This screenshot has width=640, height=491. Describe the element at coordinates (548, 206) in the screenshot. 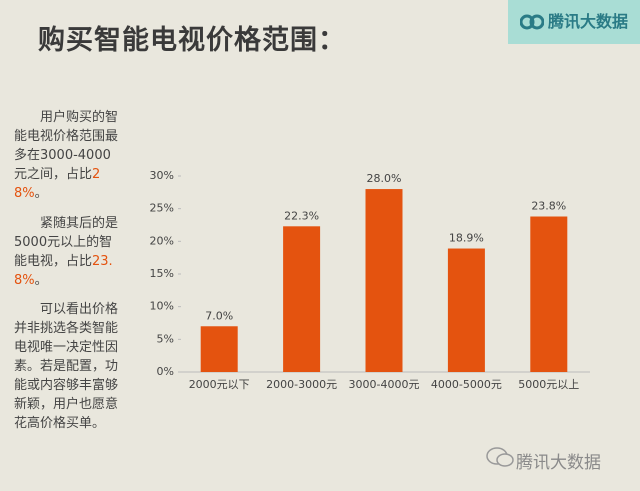

I see `value-label: 23.8%` at that location.